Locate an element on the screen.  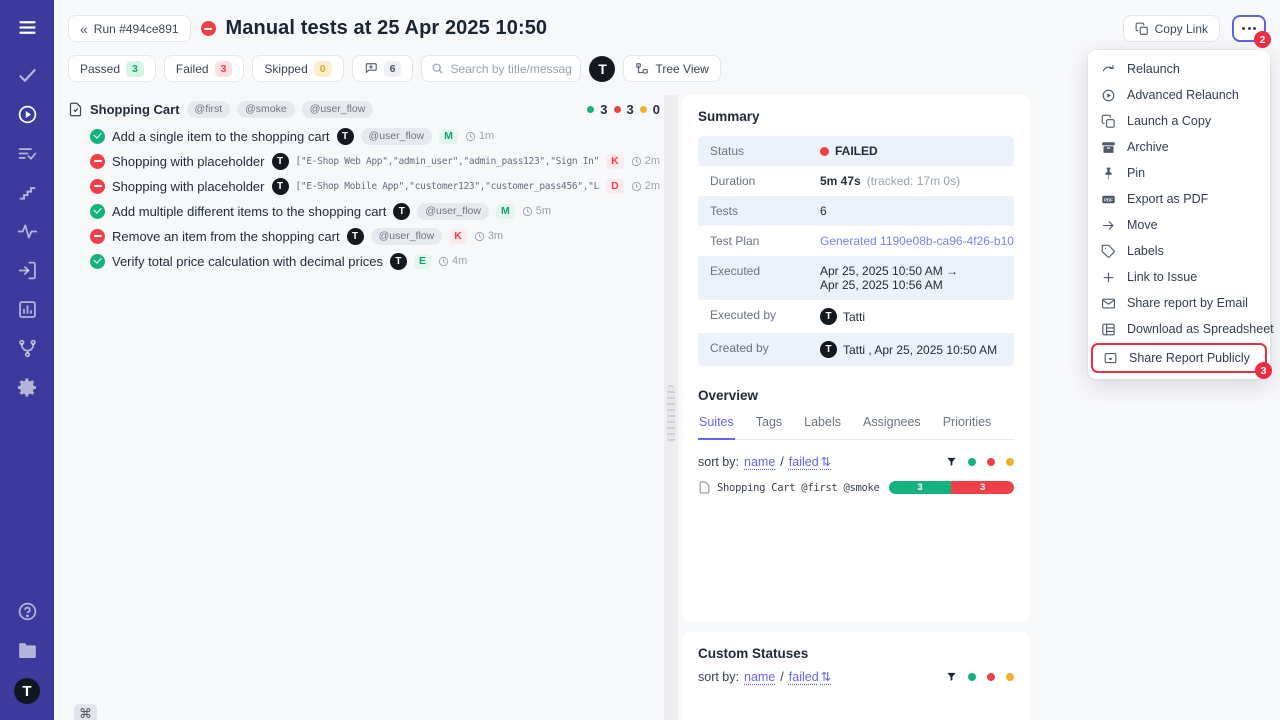
menu-item-pin: Pin is located at coordinates (1179, 173).